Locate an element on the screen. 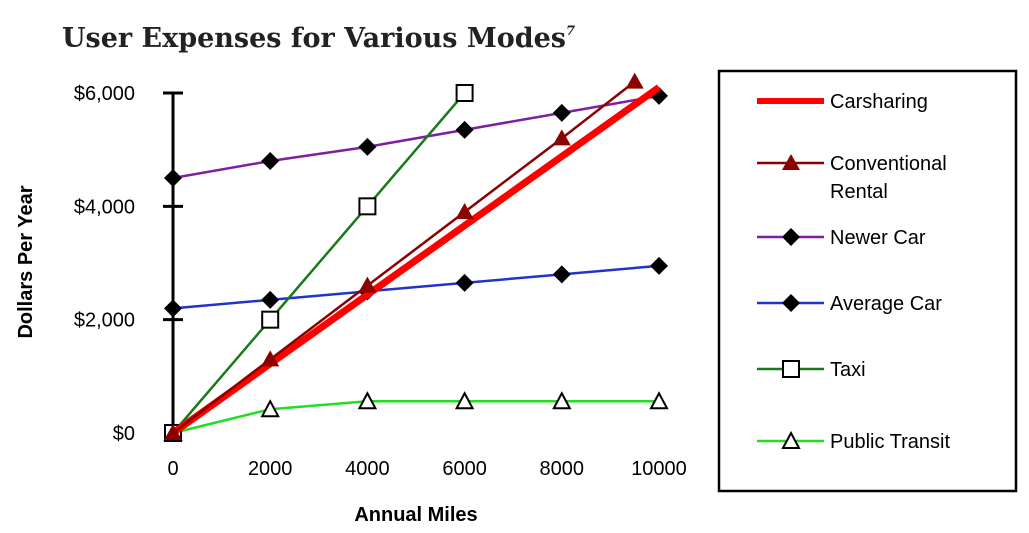 This screenshot has width=1029, height=533. x-tick-label: 8000 is located at coordinates (562, 469).